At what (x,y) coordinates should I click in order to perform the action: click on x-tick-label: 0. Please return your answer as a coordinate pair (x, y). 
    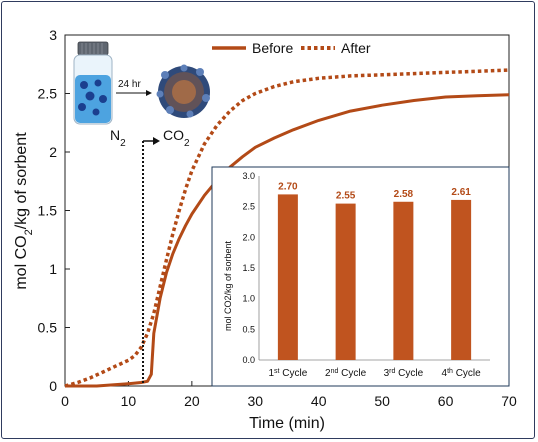
    Looking at the image, I should click on (65, 401).